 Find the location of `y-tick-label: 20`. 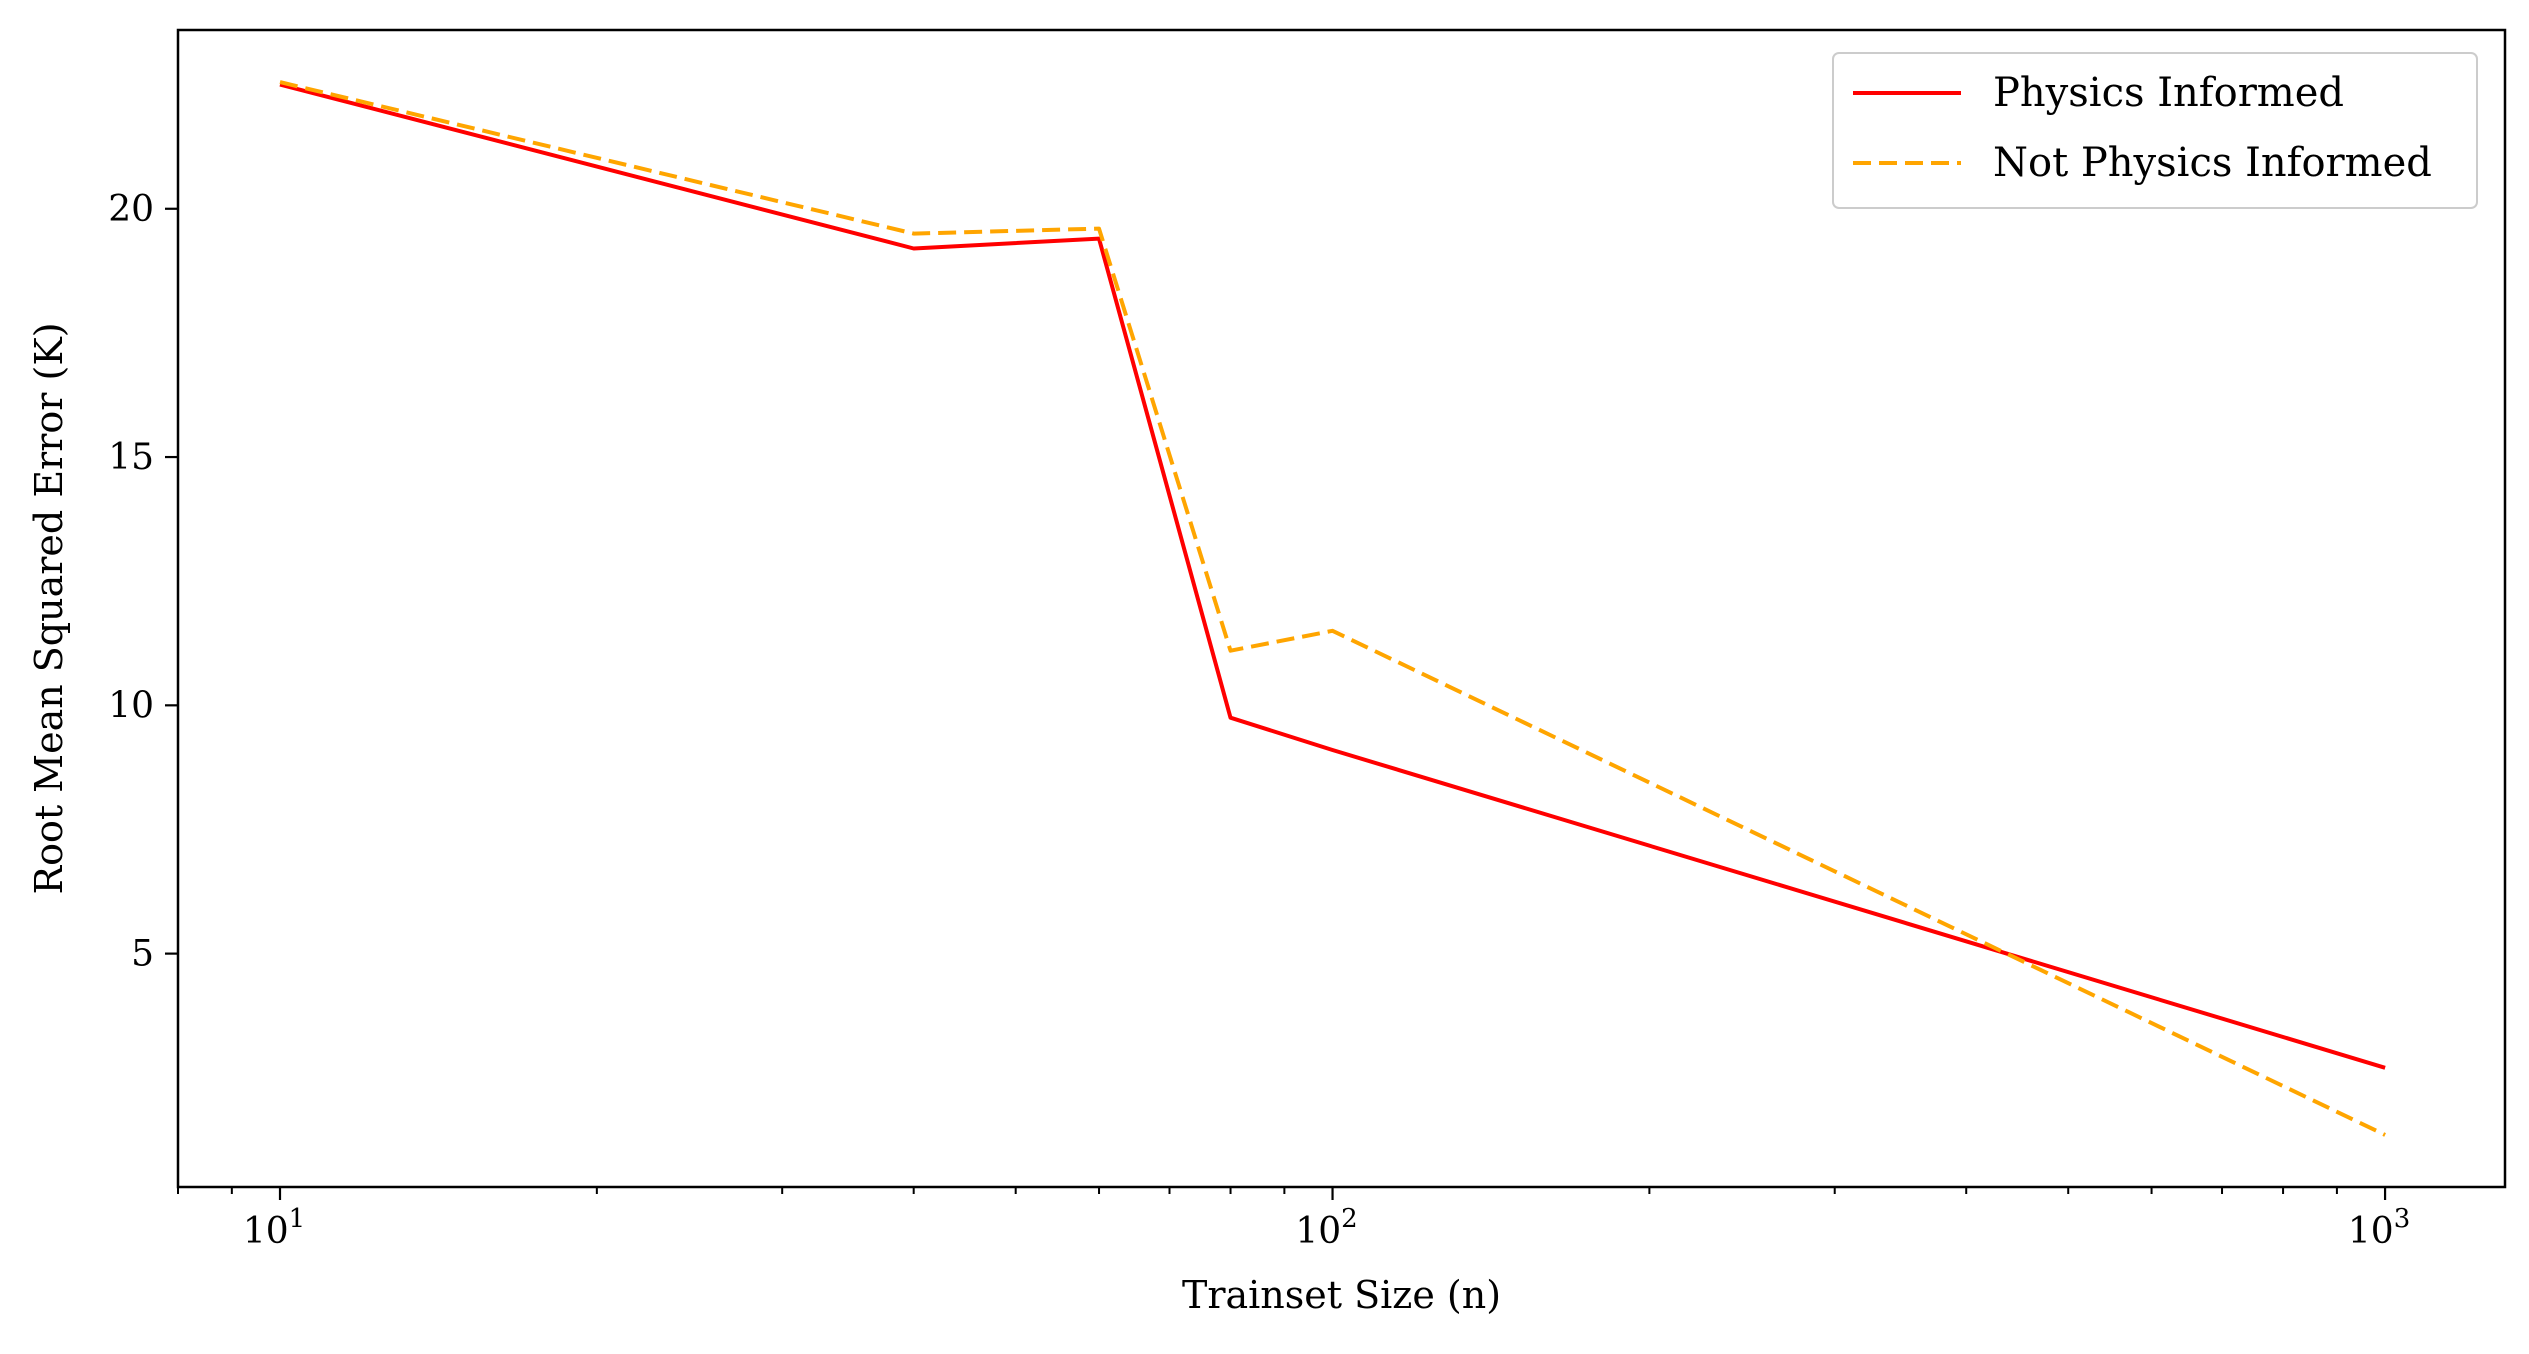

y-tick-label: 20 is located at coordinates (131, 209).